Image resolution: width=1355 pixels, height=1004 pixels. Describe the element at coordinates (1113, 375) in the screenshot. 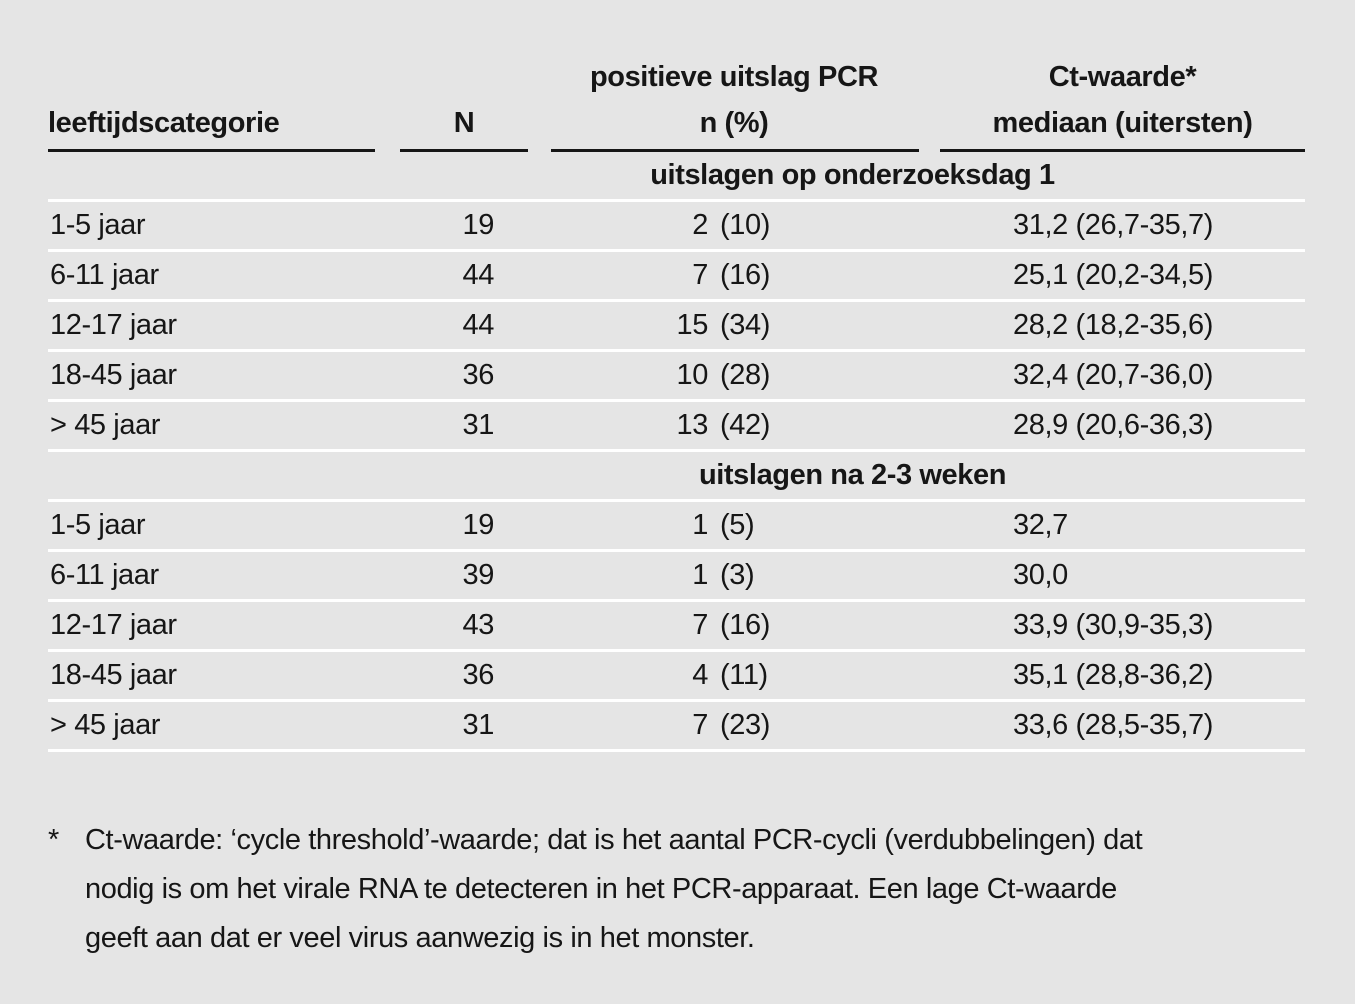

I see `cell-ct-value: 32,4 (20,7-36,0)` at that location.